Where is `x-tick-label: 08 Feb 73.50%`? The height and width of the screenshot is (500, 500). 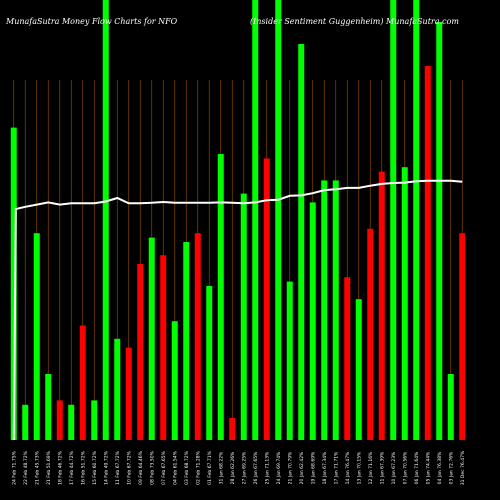
x-tick-label: 08 Feb 73.50% is located at coordinates (152, 467).